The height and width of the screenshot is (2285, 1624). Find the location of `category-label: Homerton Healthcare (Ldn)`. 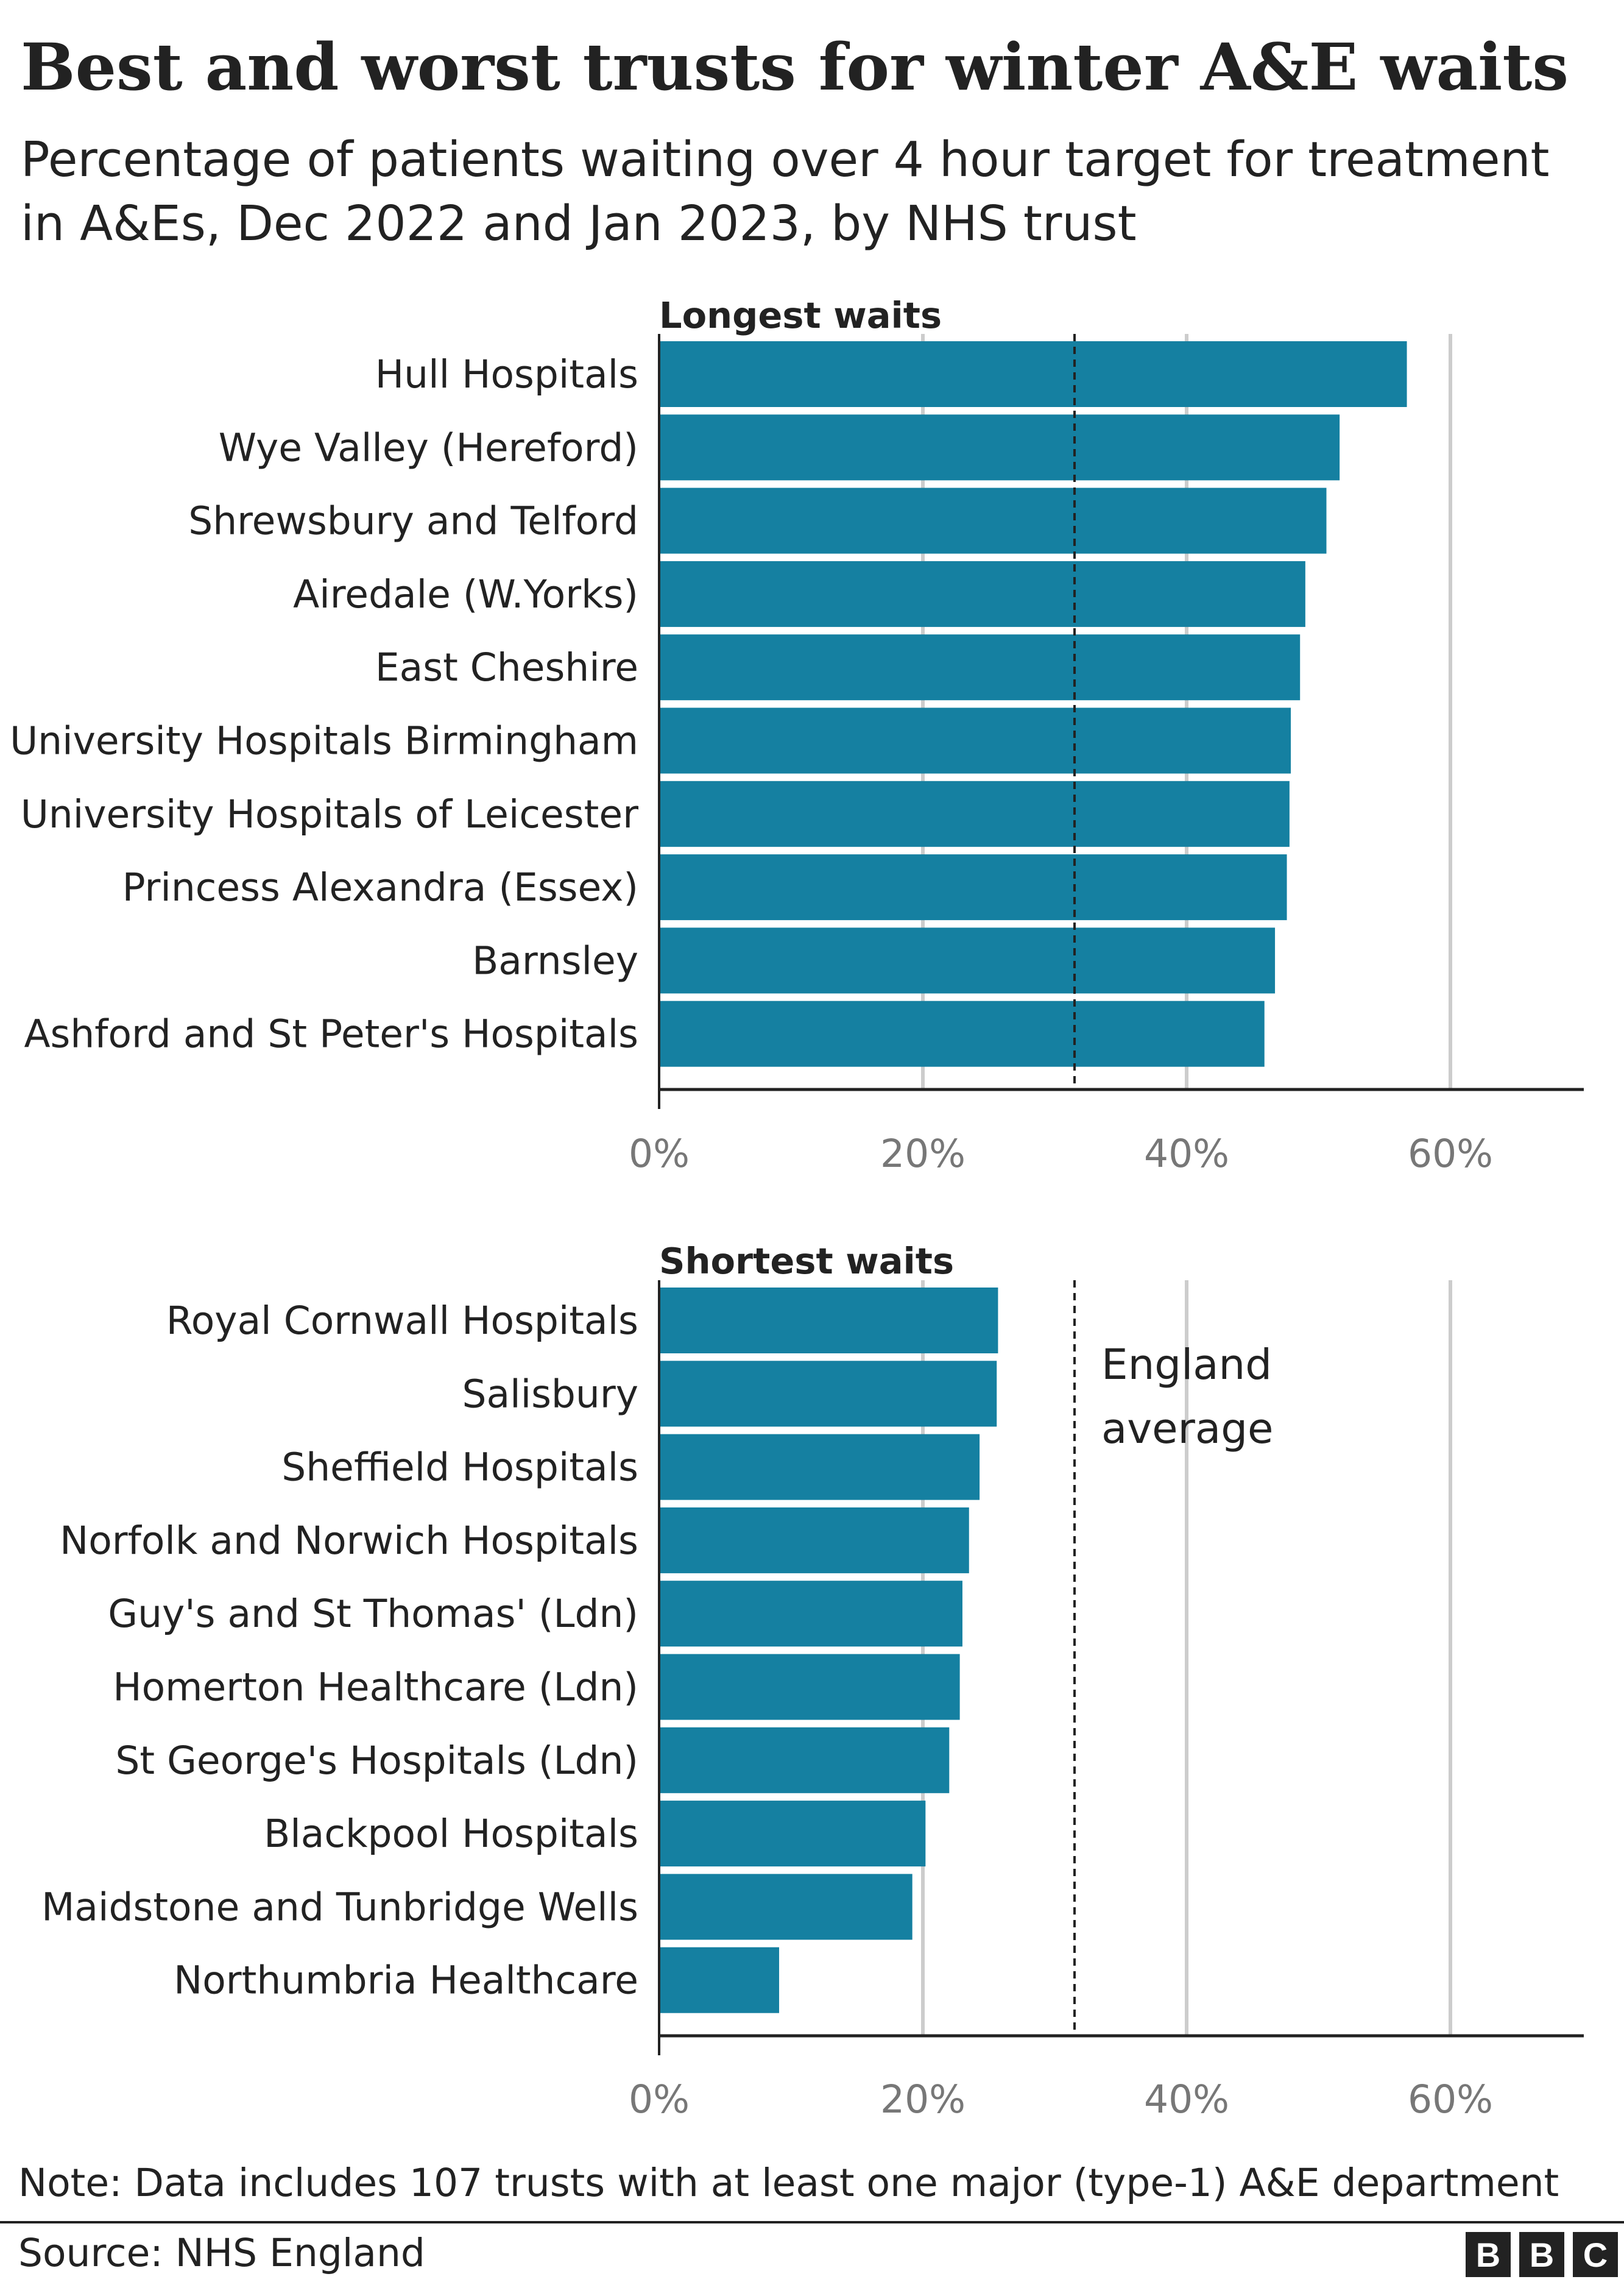

category-label: Homerton Healthcare (Ldn) is located at coordinates (376, 1687).